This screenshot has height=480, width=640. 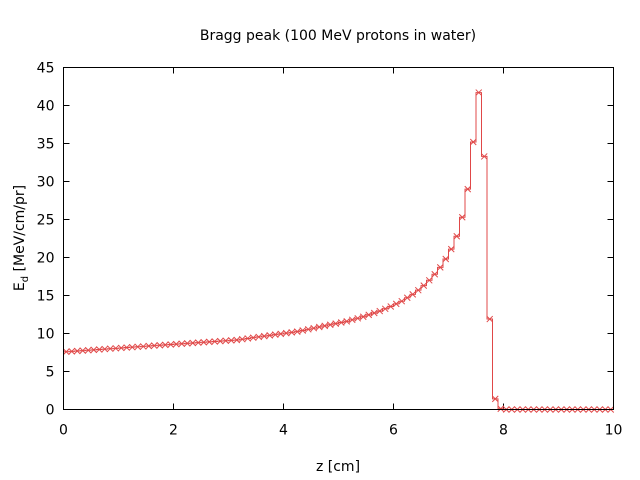 What do you see at coordinates (46, 183) in the screenshot?
I see `y-tick-label: 30` at bounding box center [46, 183].